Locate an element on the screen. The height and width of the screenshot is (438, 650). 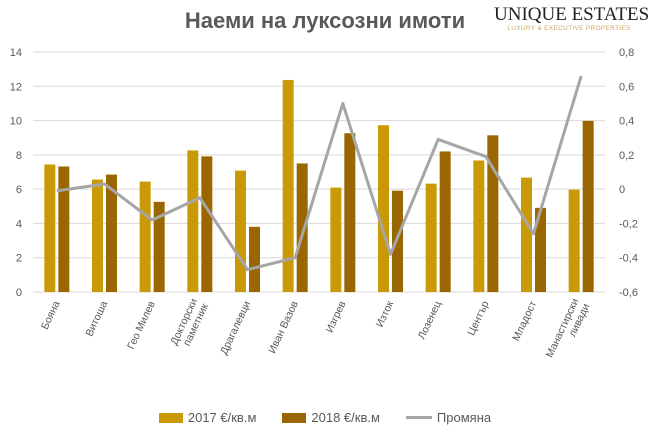
legend-label-change: Промяна is located at coordinates (464, 417).